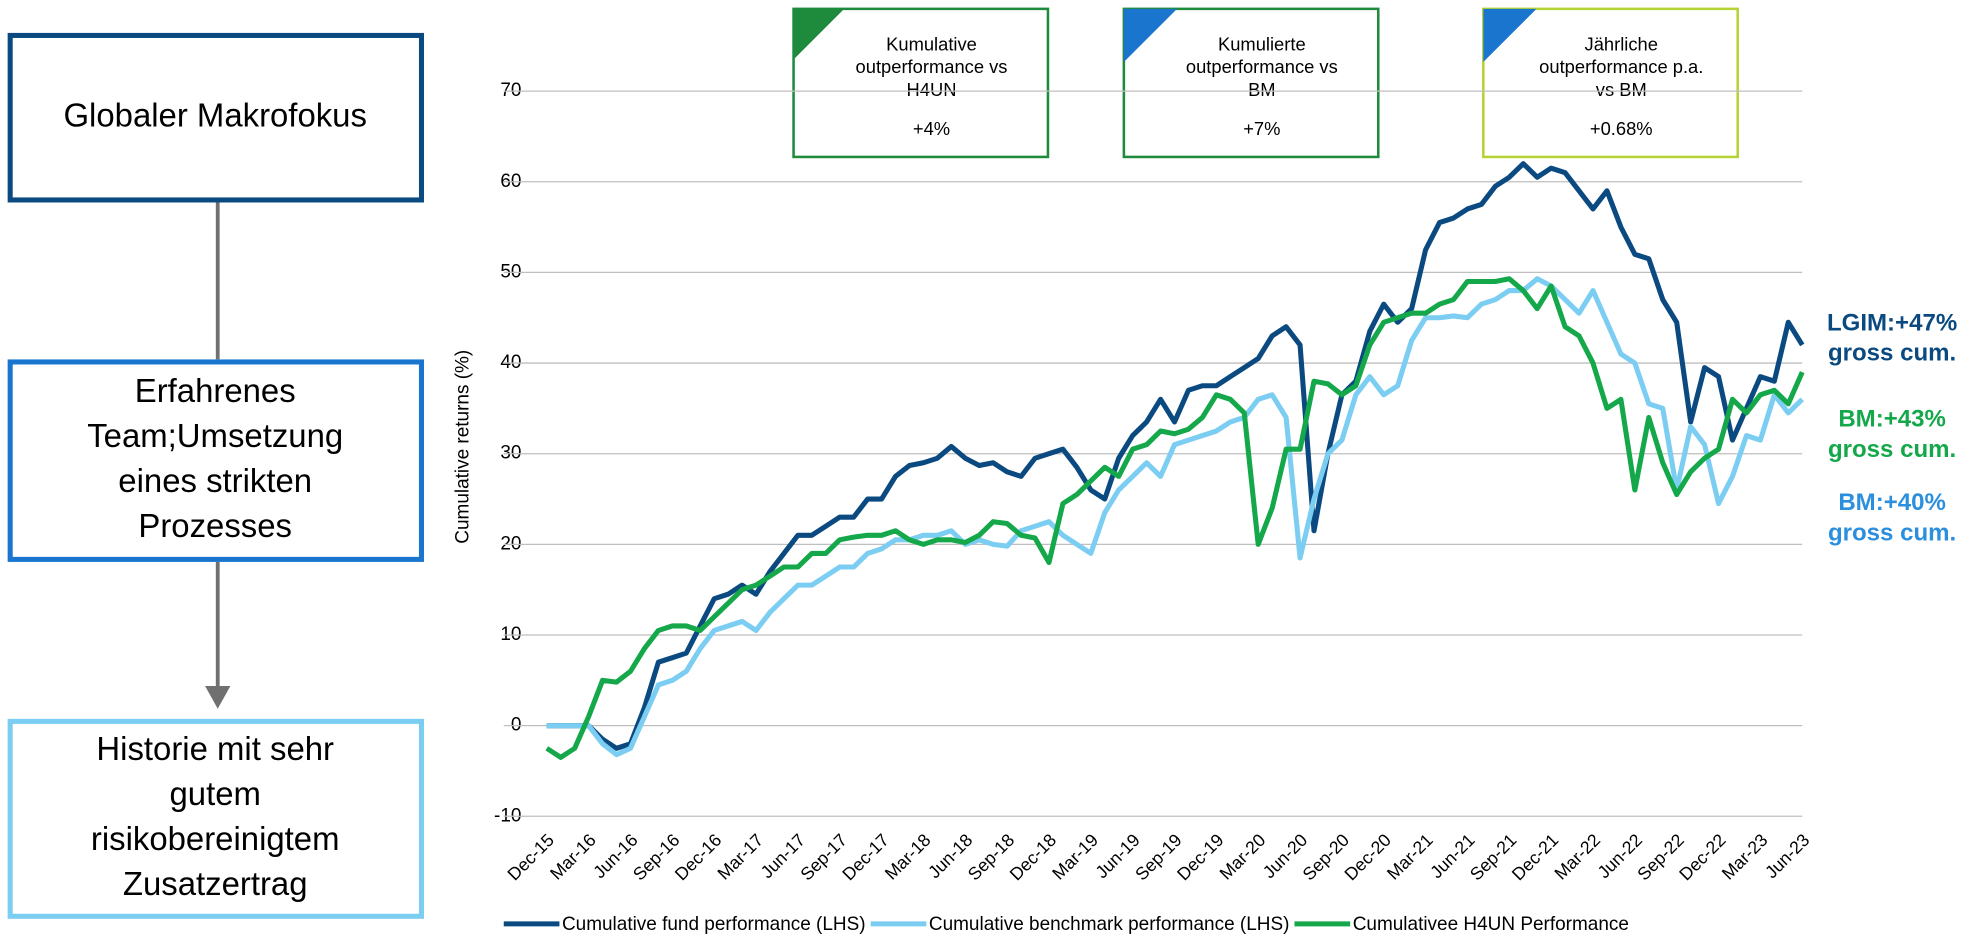  What do you see at coordinates (932, 89) in the screenshot?
I see `callout-text: H4UN` at bounding box center [932, 89].